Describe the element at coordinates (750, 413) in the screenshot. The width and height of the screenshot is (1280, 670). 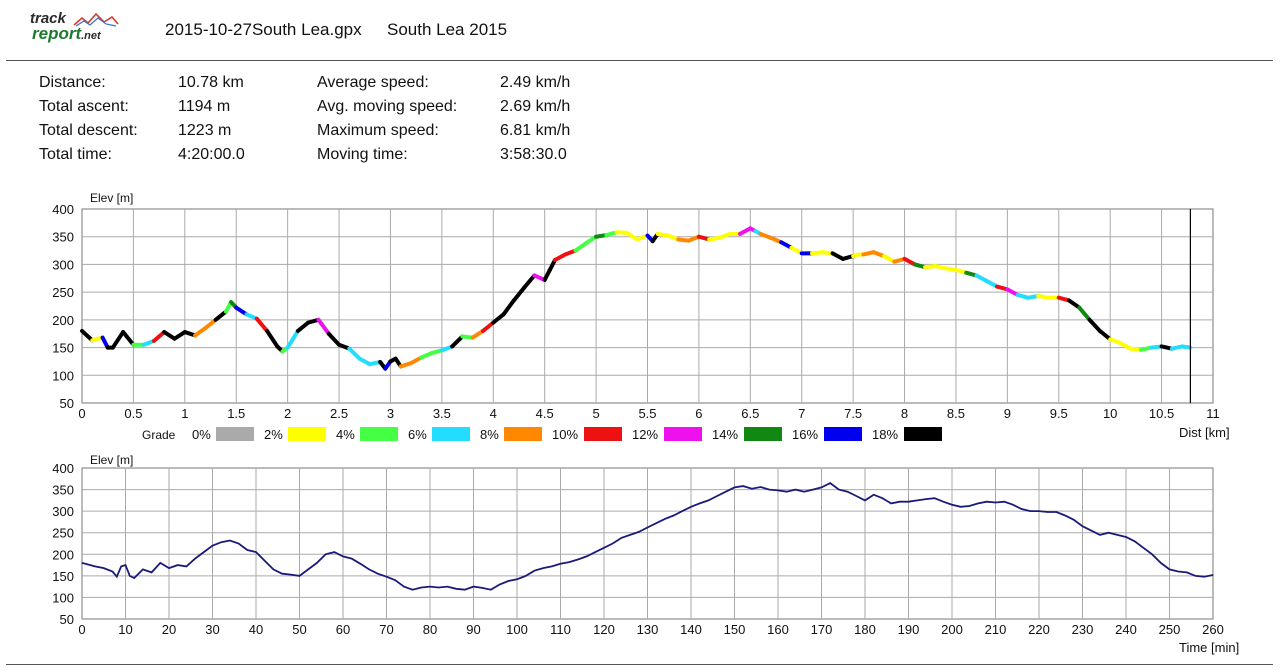
I see `dist-chart-x-tick-label: 6.5` at that location.